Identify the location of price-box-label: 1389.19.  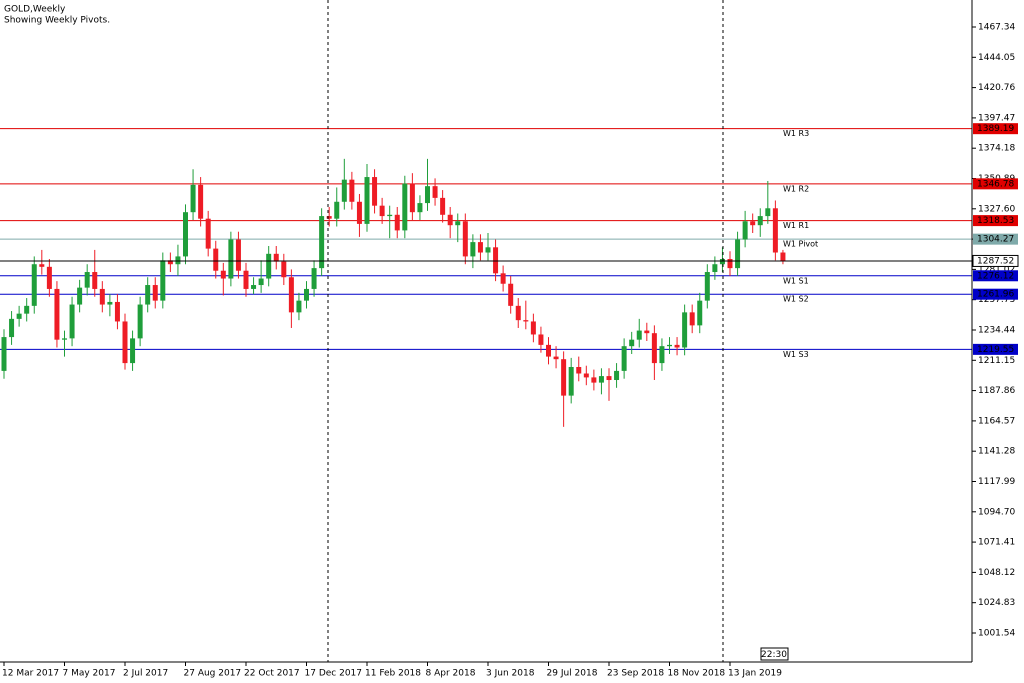
(995, 129).